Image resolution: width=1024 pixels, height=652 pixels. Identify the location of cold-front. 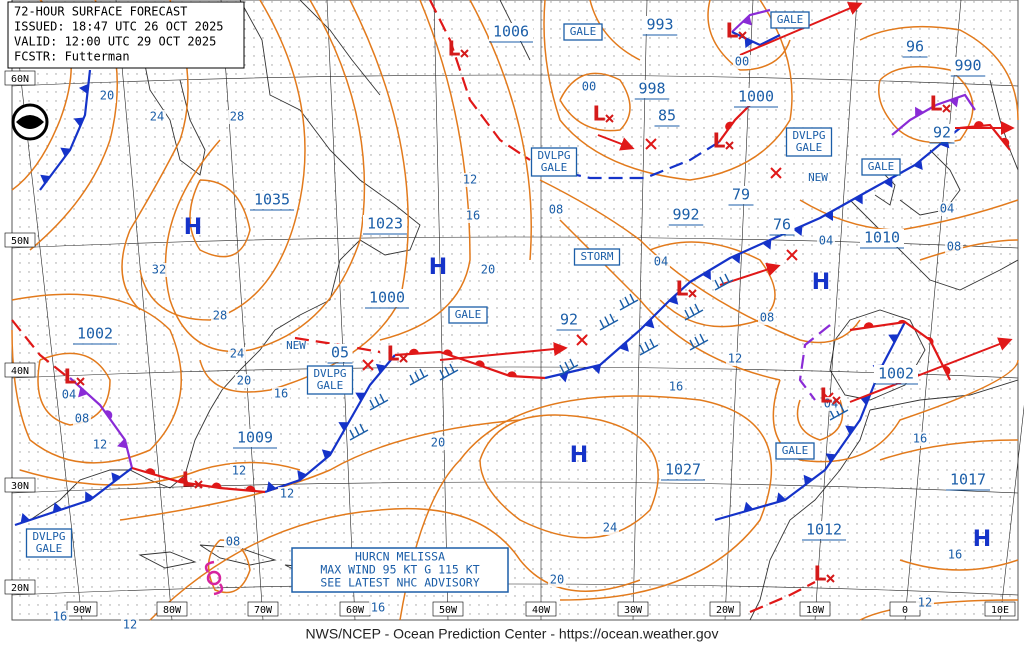
(617, 330).